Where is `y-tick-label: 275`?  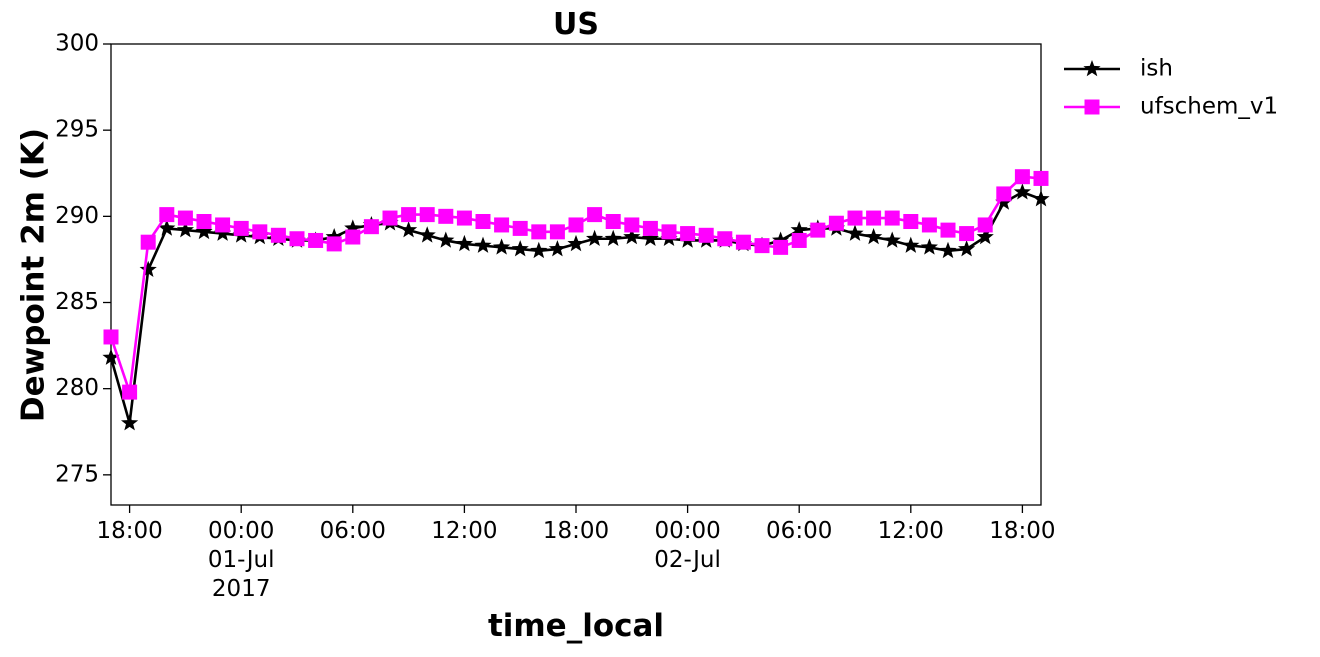 y-tick-label: 275 is located at coordinates (77, 474).